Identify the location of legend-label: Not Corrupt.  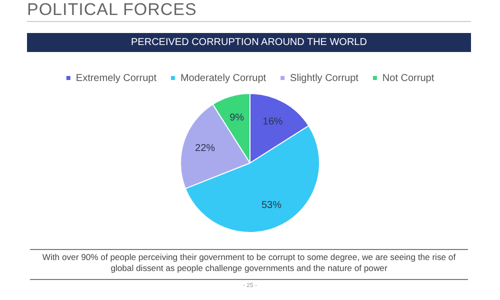
(408, 78).